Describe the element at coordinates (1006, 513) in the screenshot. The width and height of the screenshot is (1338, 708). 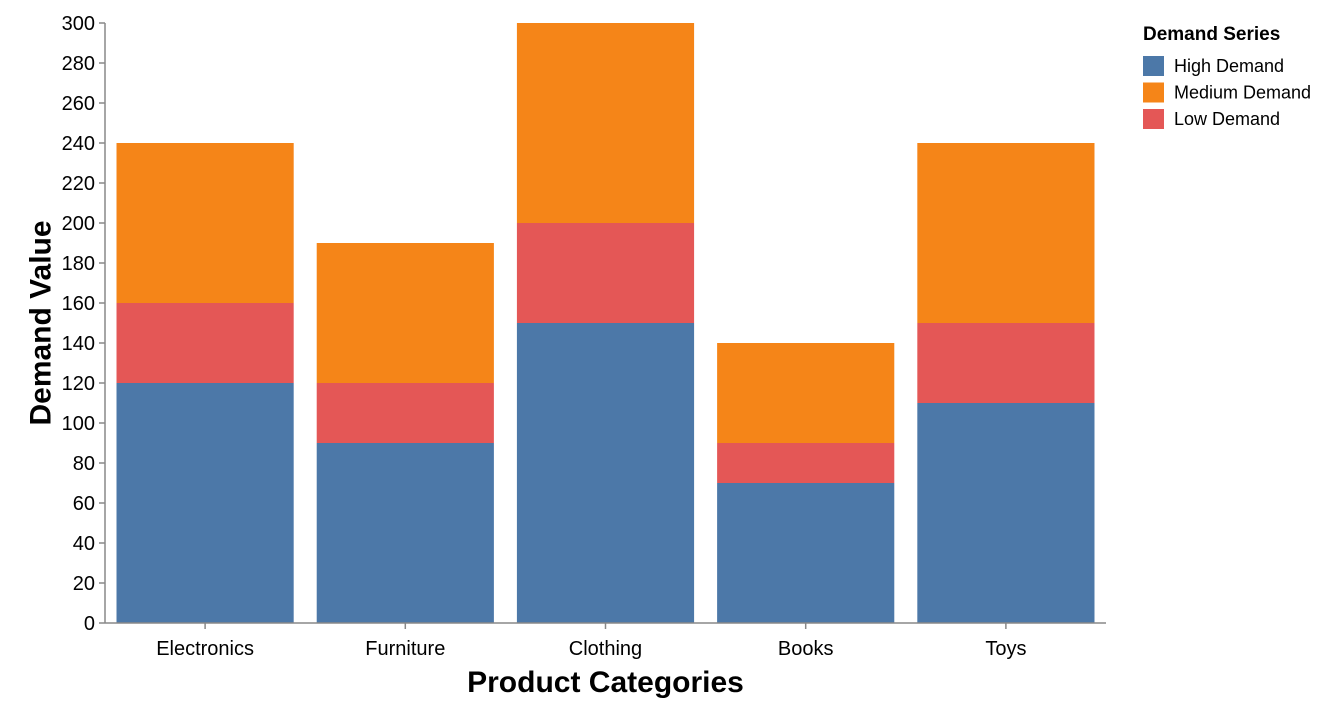
I see `bar-toys-high-demand` at that location.